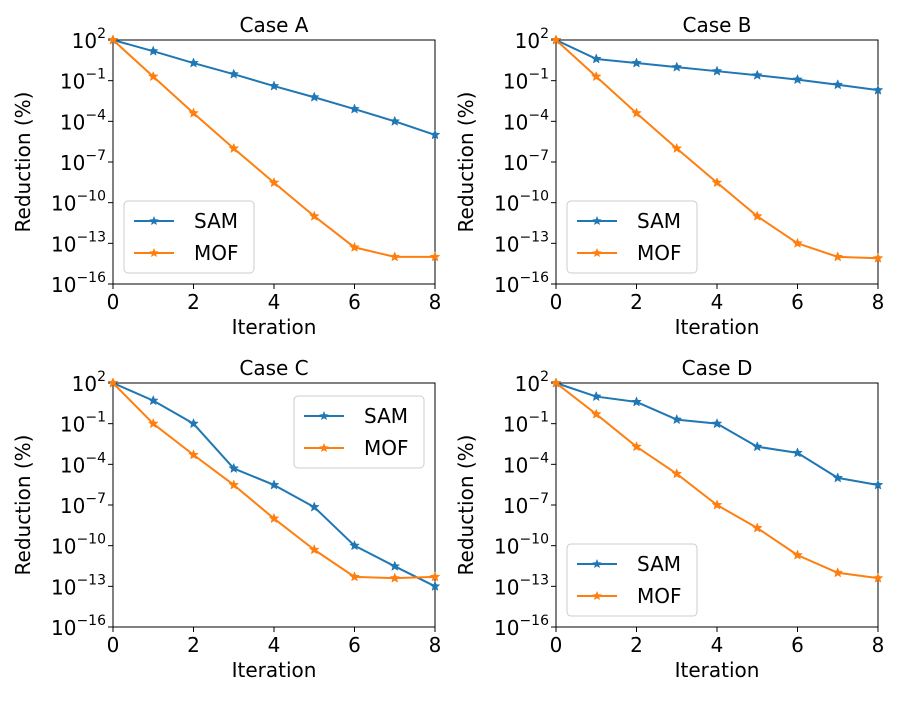 This screenshot has width=900, height=704. I want to click on chart-title: Case C, so click(273, 368).